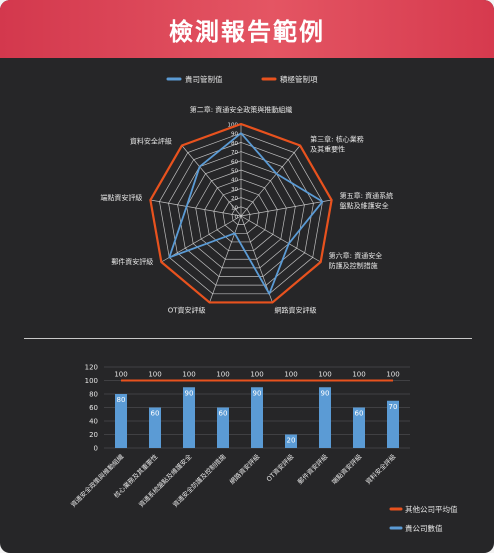 The image size is (494, 553). What do you see at coordinates (91, 368) in the screenshot?
I see `y-tick-label: 120` at bounding box center [91, 368].